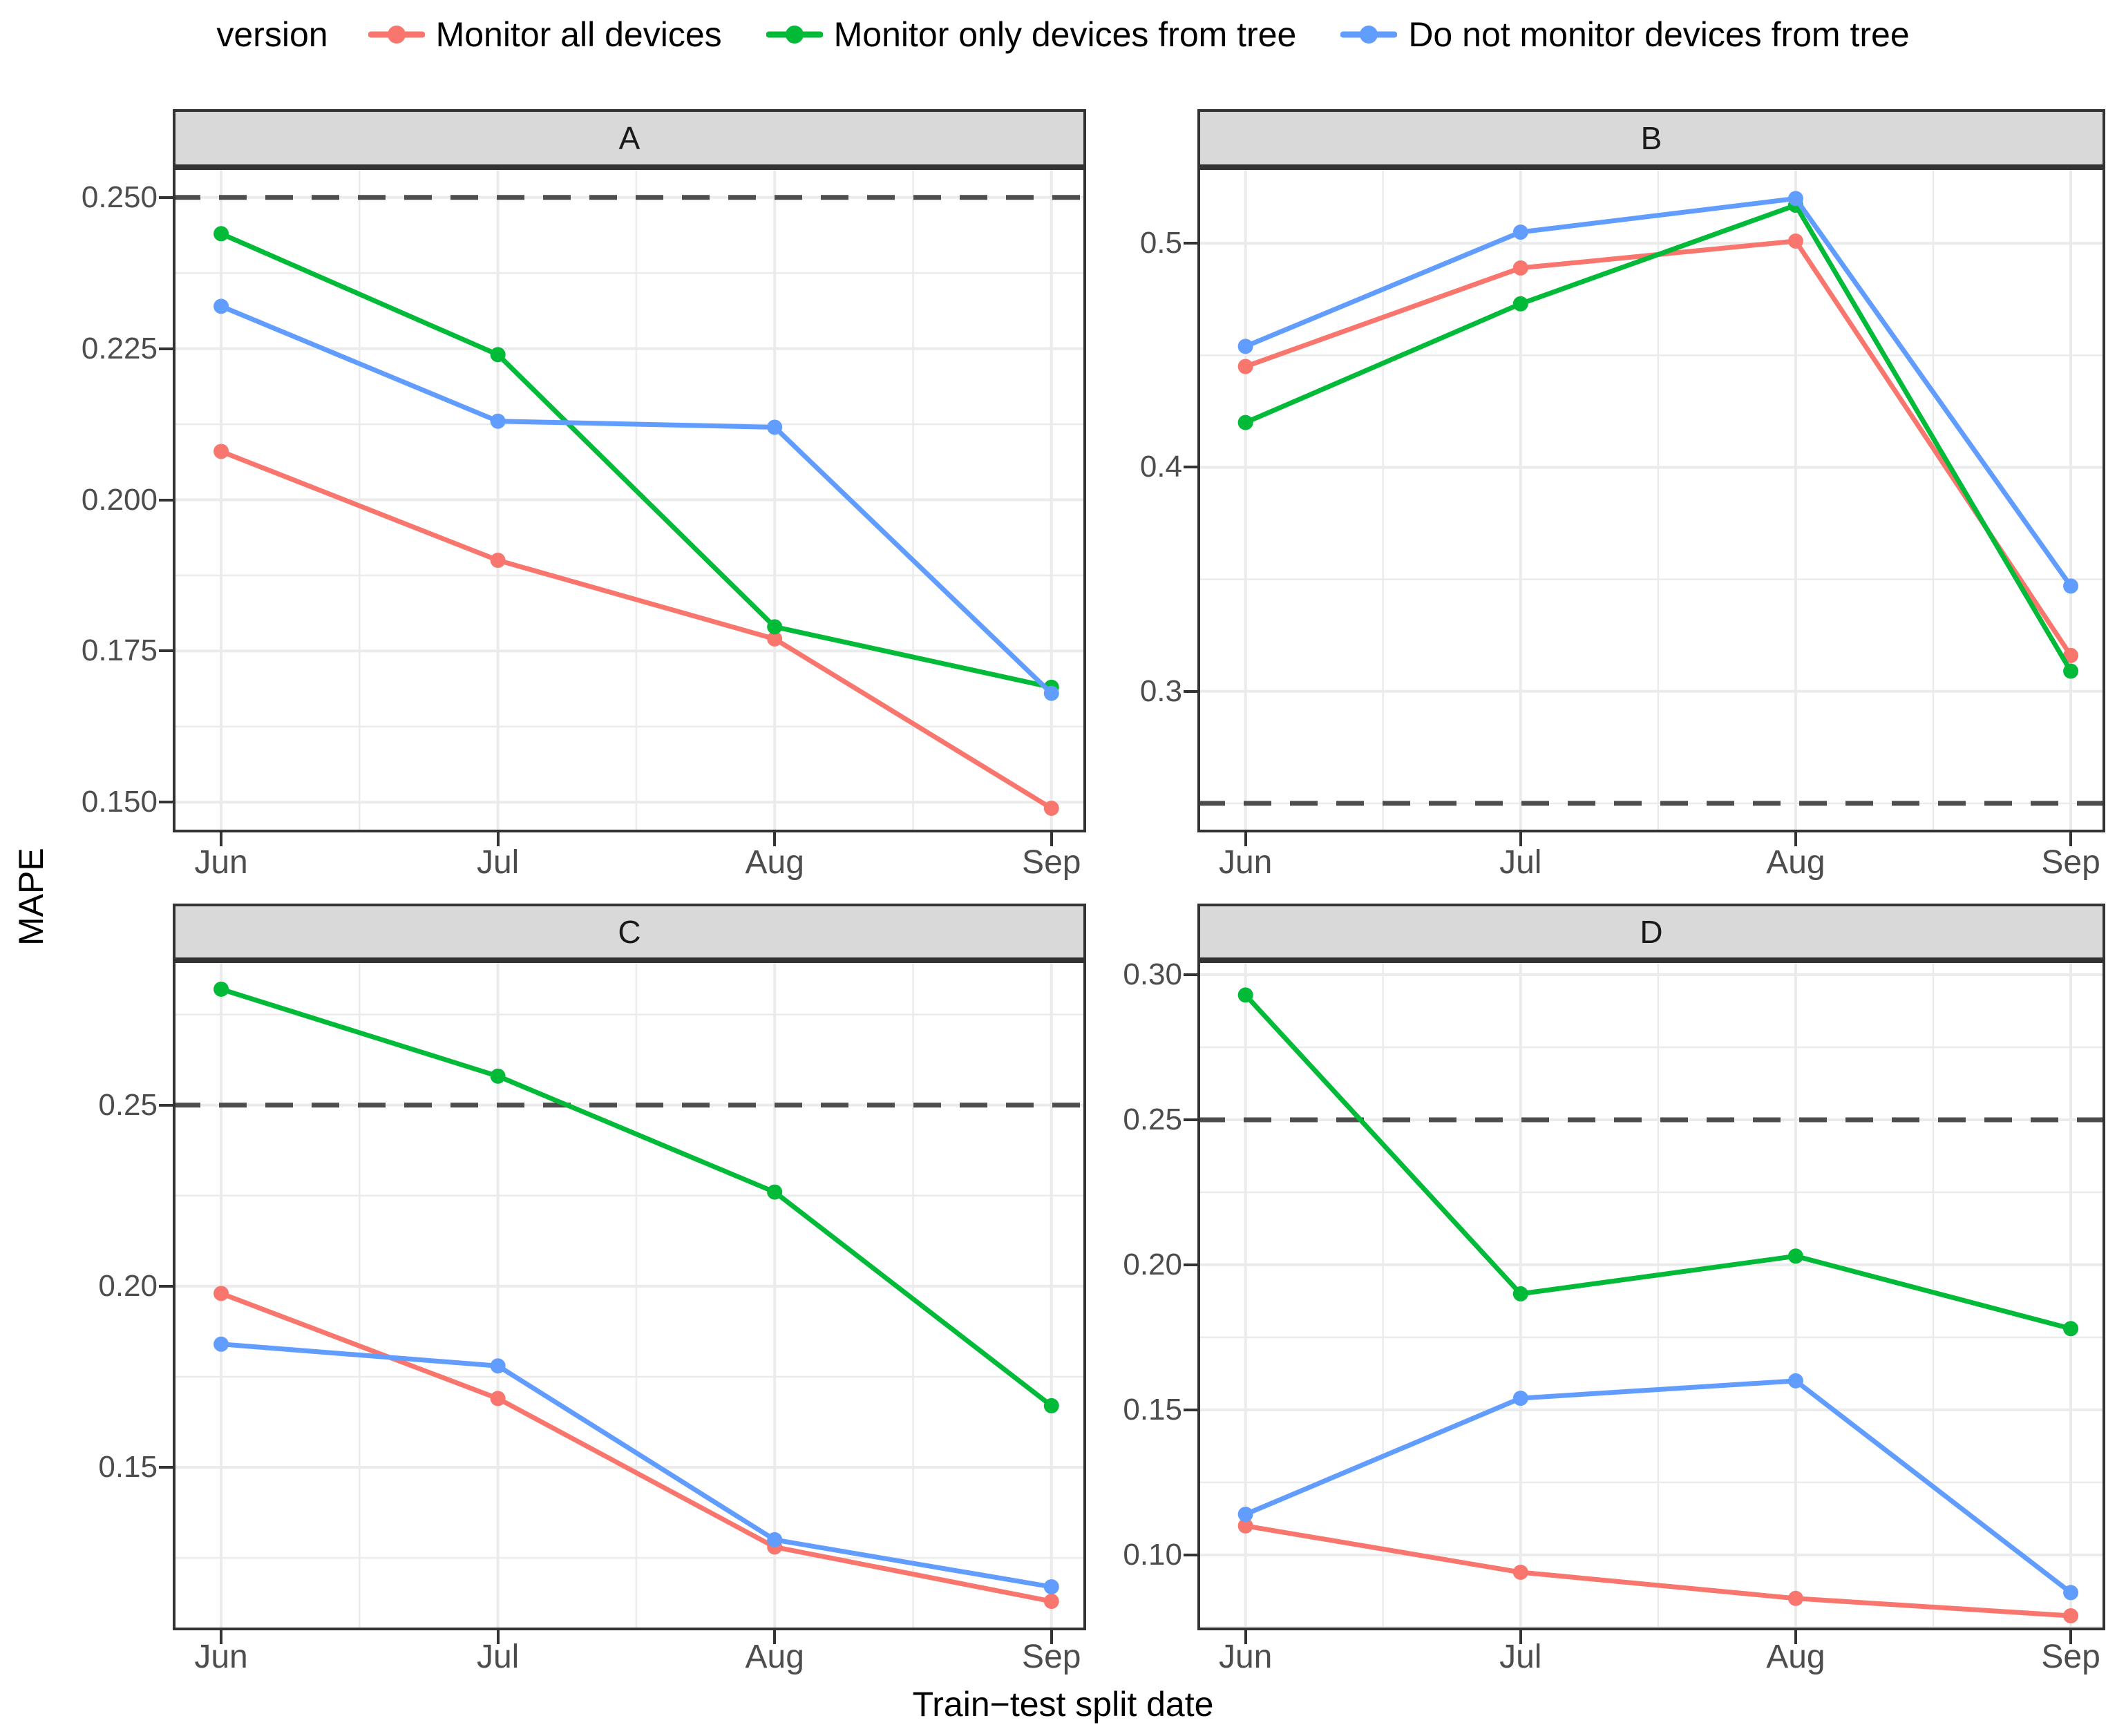 The height and width of the screenshot is (1736, 2126). I want to click on facet-strip-A: A, so click(629, 138).